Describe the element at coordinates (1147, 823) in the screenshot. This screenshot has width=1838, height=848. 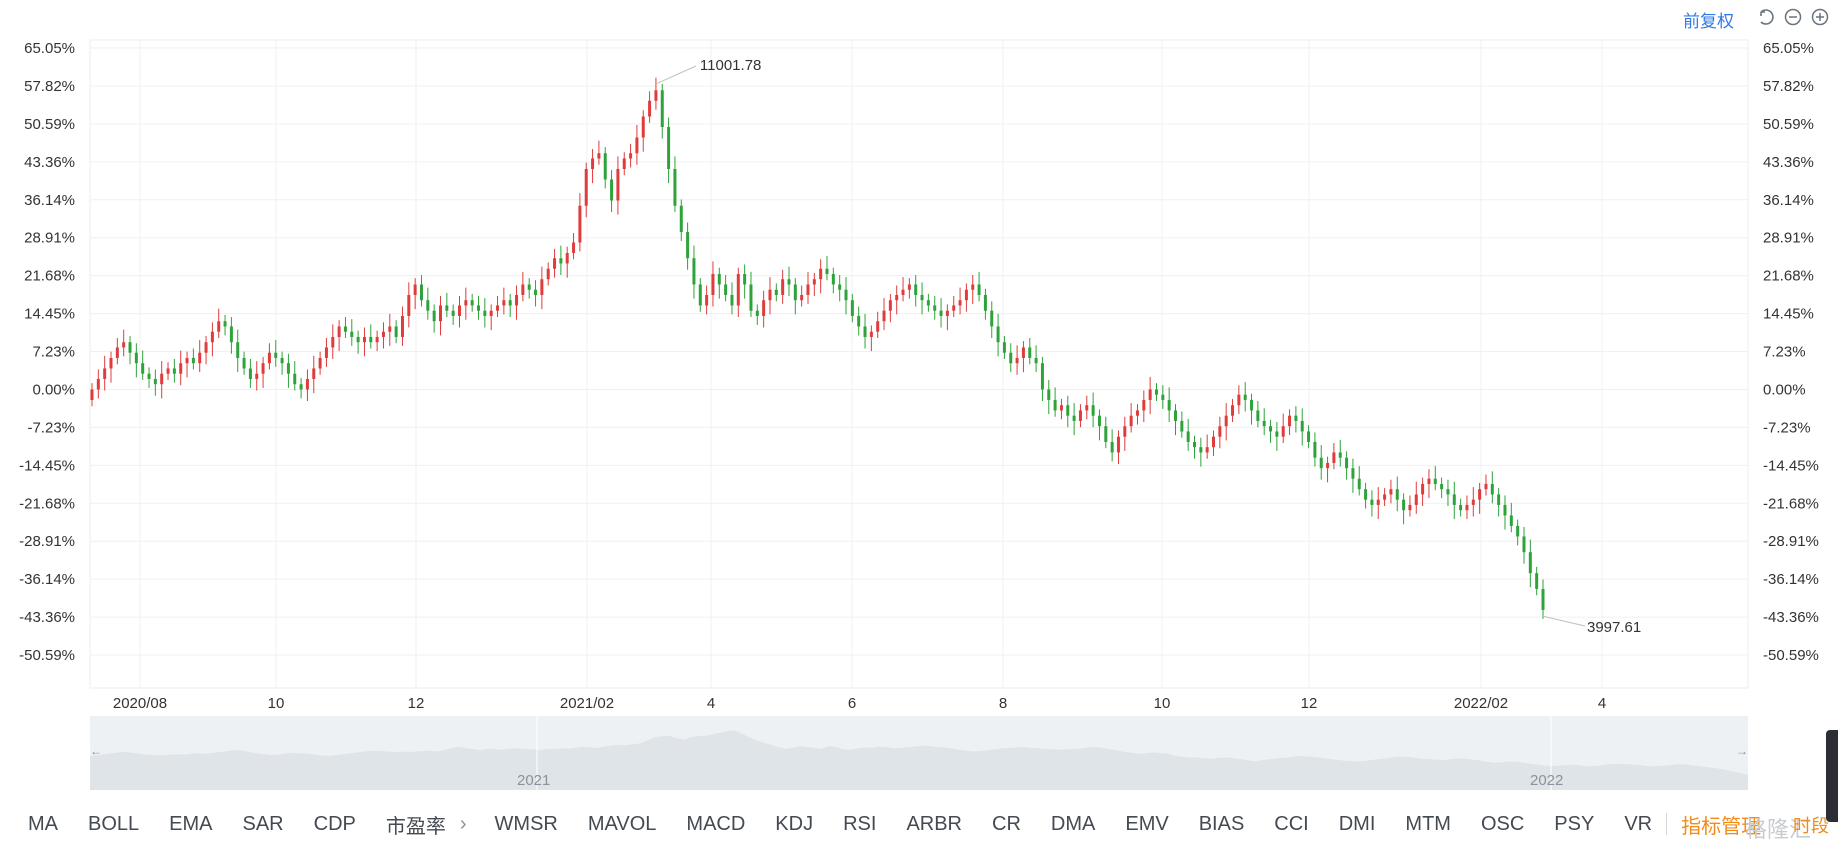
I see `indicator-emv: EMV` at that location.